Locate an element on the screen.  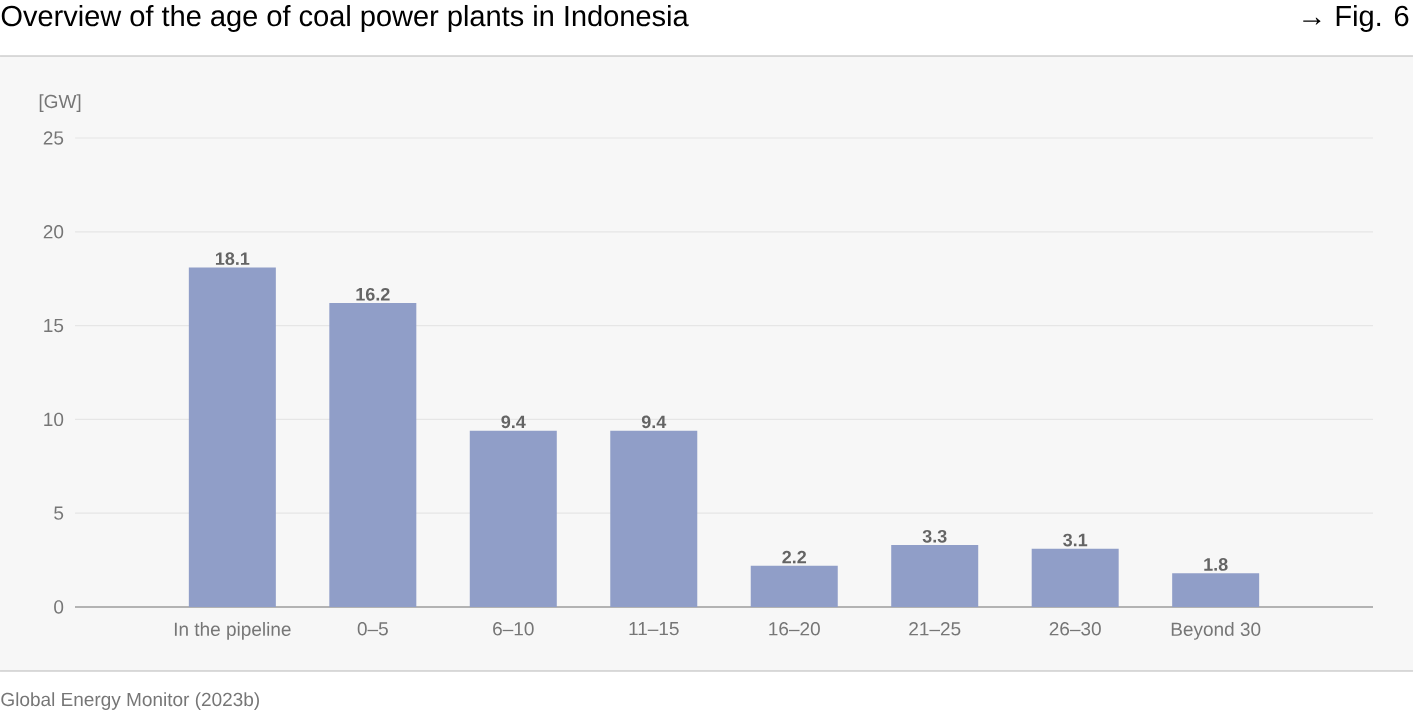
x-tick-label: 16–20 is located at coordinates (794, 629).